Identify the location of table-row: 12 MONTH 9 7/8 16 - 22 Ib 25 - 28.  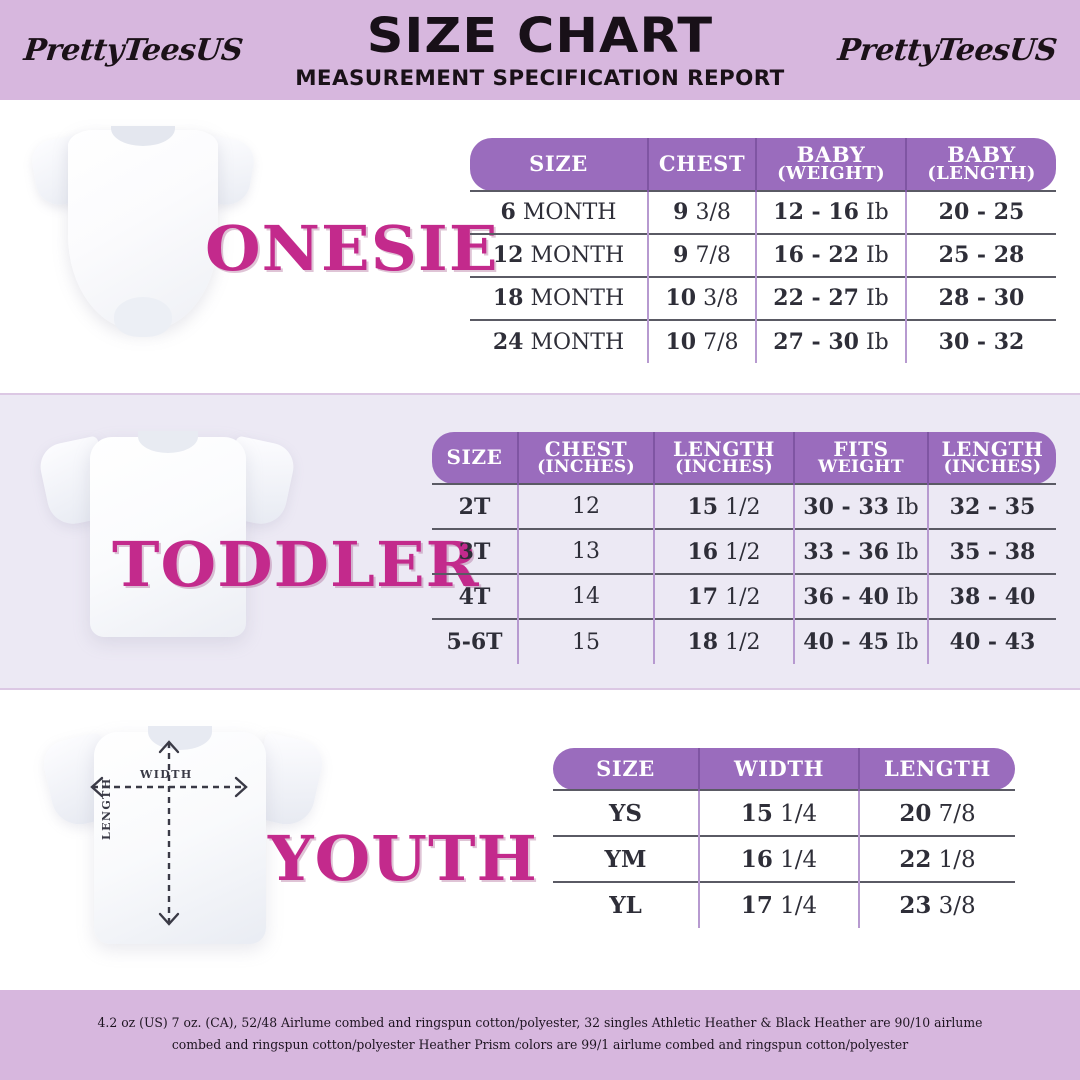
(763, 254).